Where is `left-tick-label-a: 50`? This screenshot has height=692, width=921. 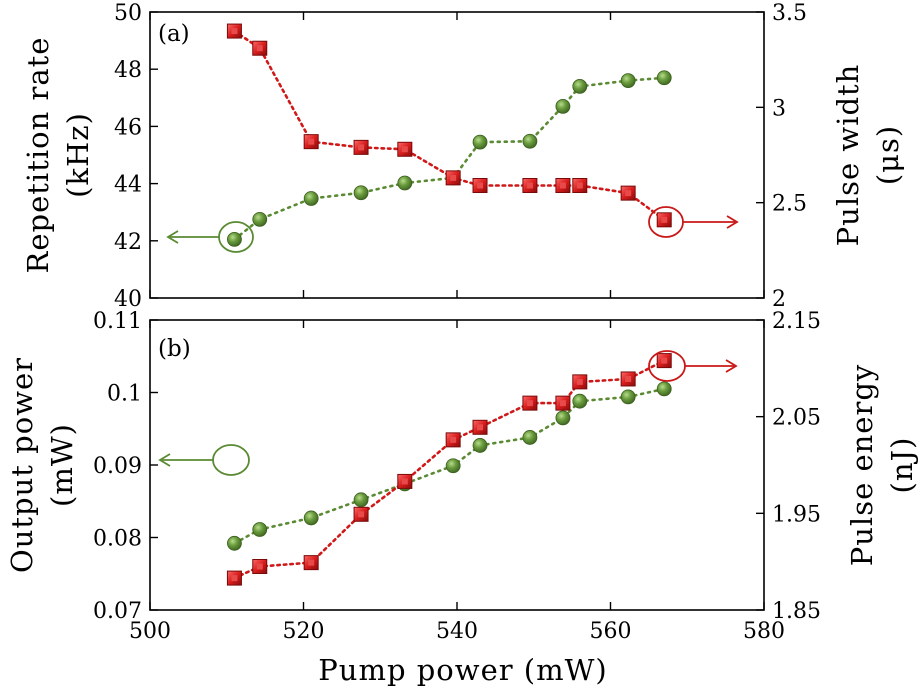 left-tick-label-a: 50 is located at coordinates (128, 13).